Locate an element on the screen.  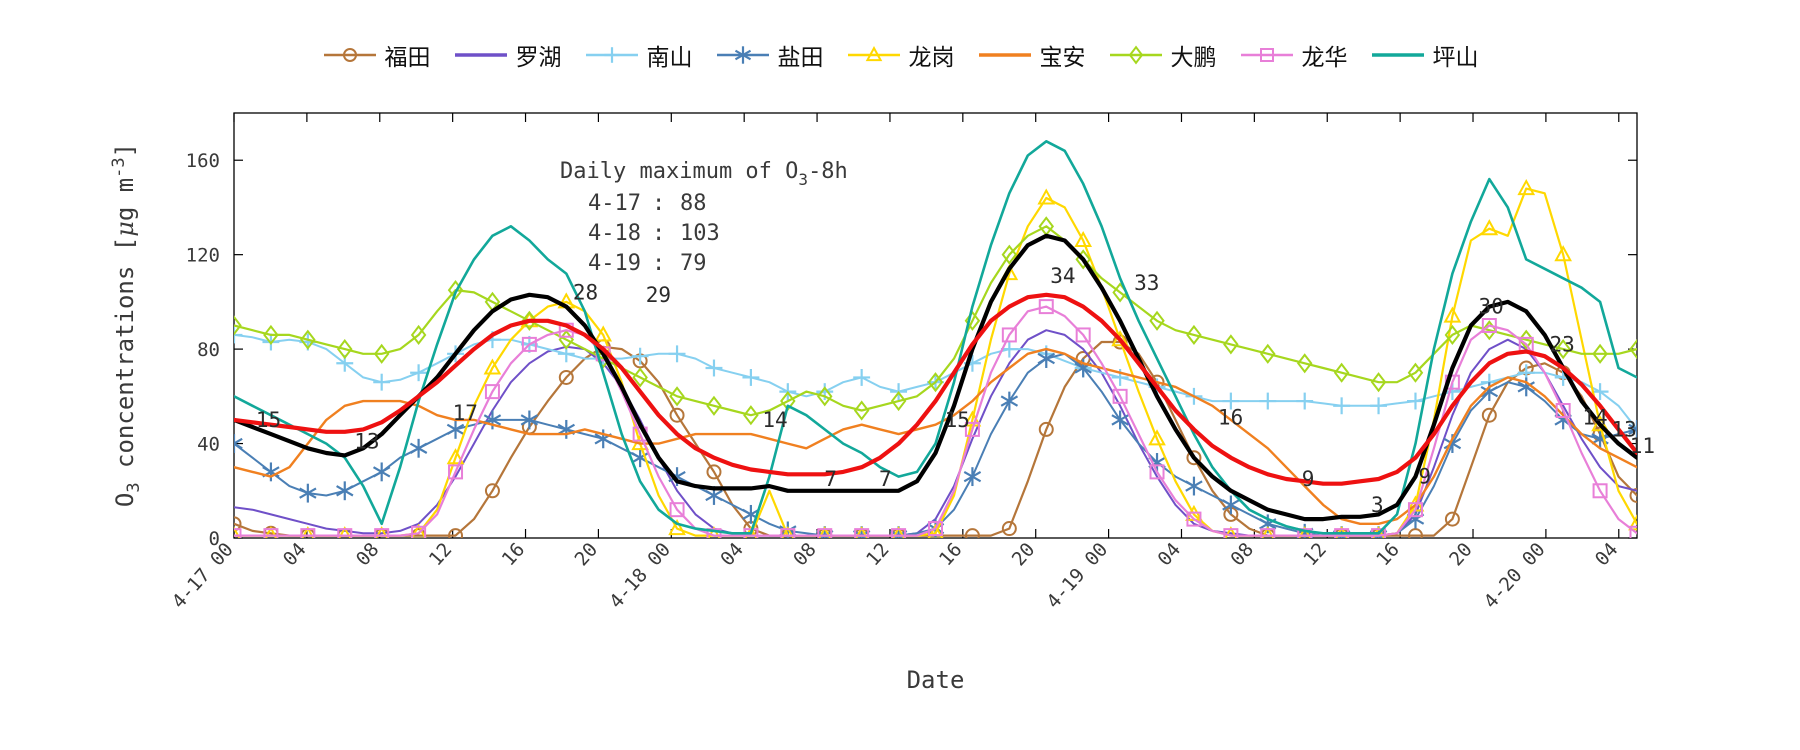
inline-value-label: 7 is located at coordinates (830, 479).